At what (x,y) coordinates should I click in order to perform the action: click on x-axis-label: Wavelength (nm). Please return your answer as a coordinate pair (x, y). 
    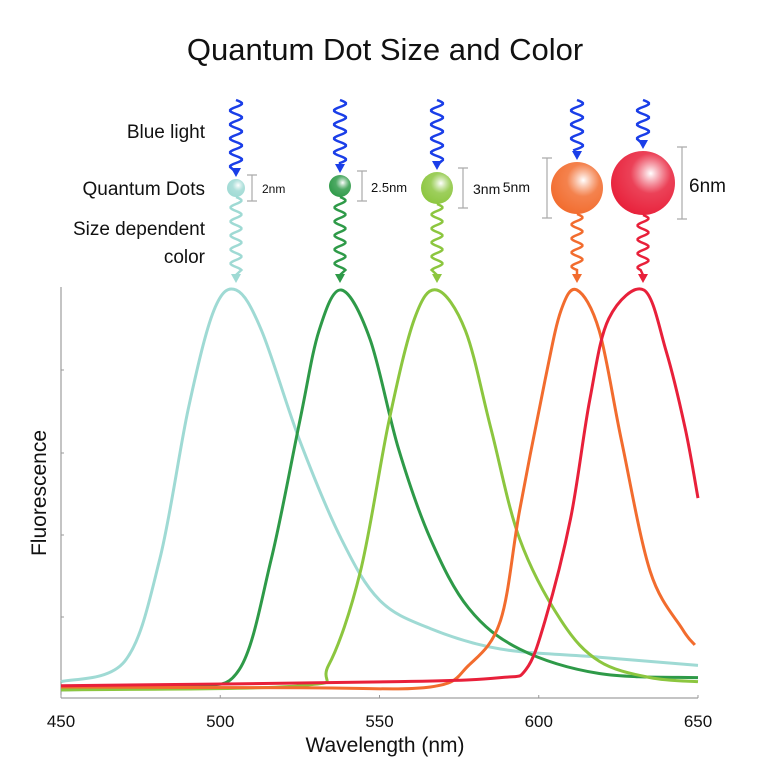
    Looking at the image, I should click on (384, 745).